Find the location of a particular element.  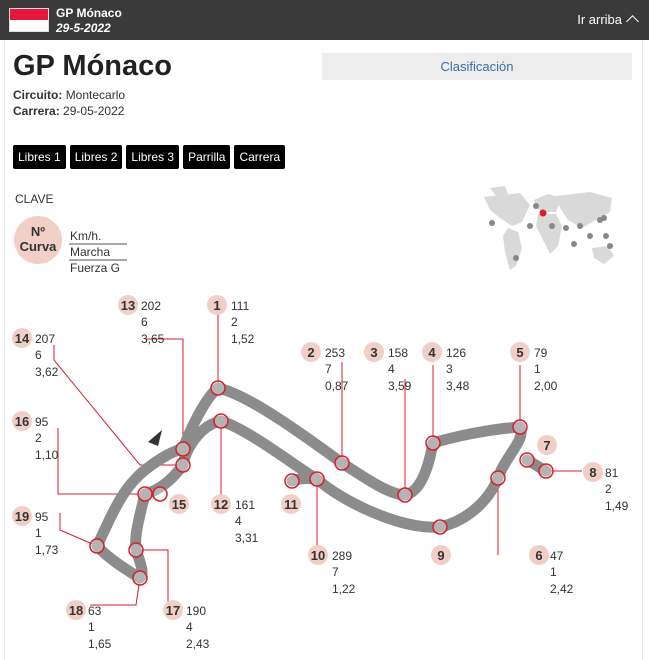

svg-text: 3,31 is located at coordinates (247, 538).